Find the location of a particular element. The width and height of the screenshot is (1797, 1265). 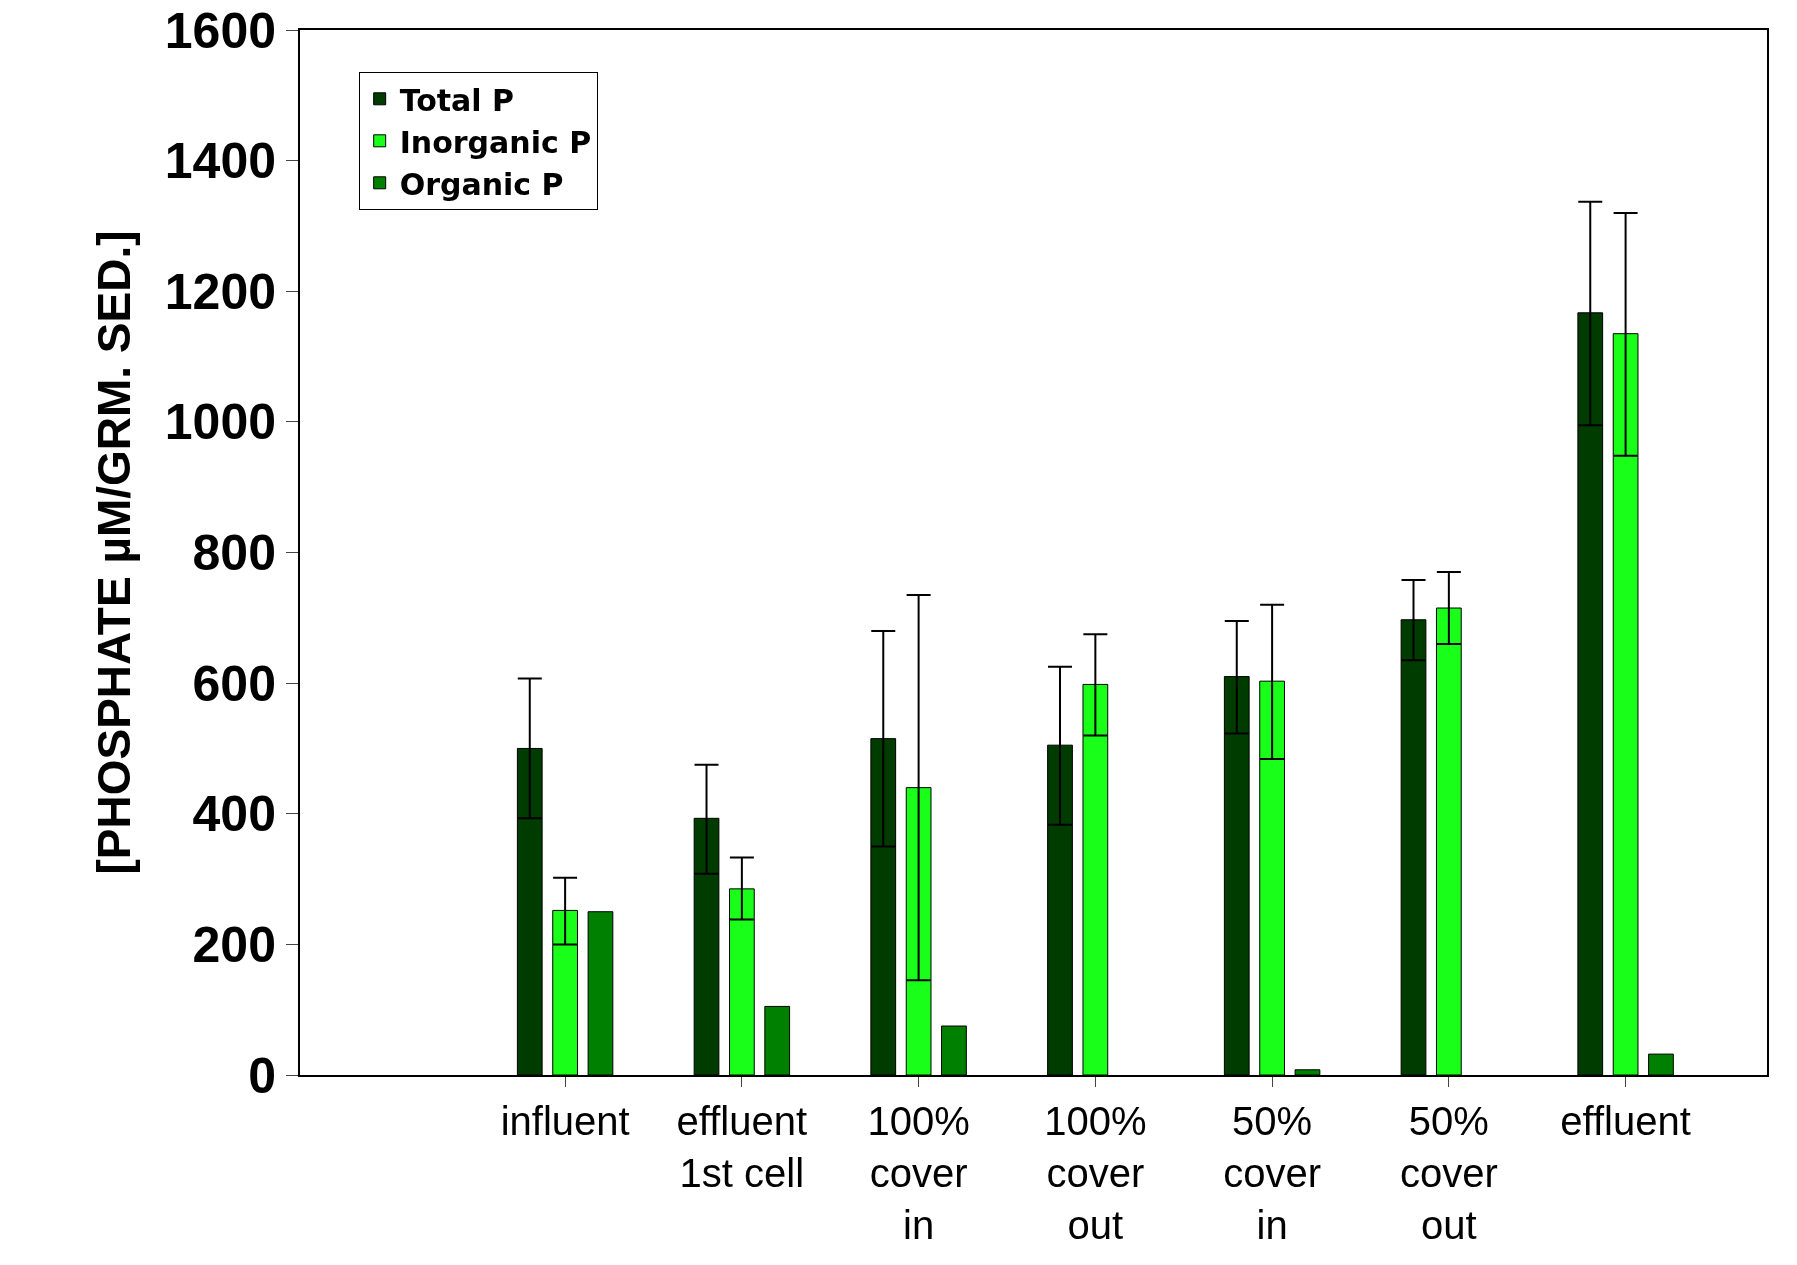

x-tick-label: effluent 1st cell is located at coordinates (742, 1147).